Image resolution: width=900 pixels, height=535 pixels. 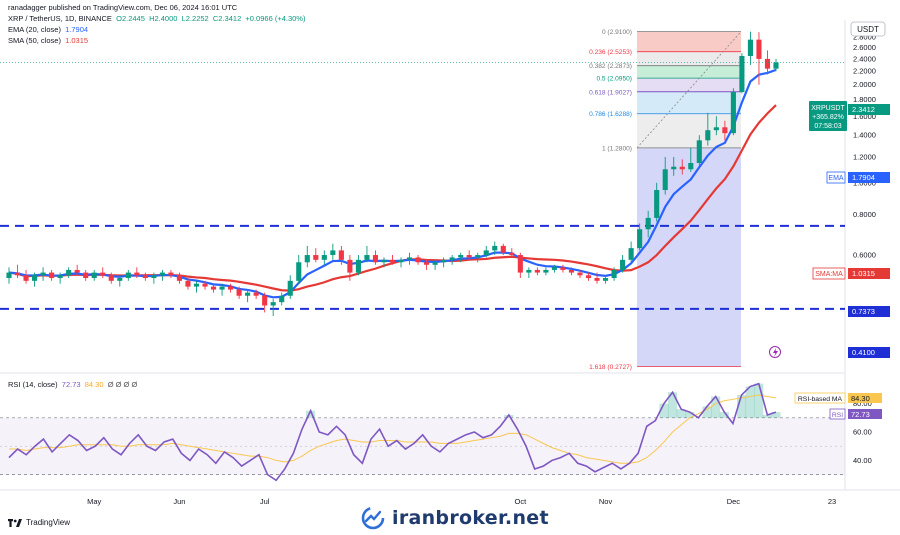 I want to click on tradingview-brand: TradingView, so click(x=39, y=522).